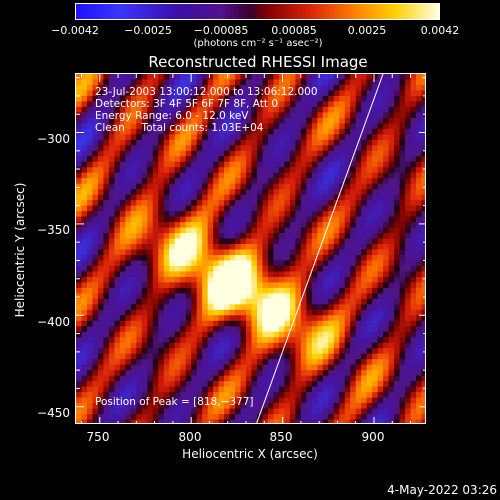 The image size is (500, 500). Describe the element at coordinates (373, 437) in the screenshot. I see `x-tick-label: 900` at that location.